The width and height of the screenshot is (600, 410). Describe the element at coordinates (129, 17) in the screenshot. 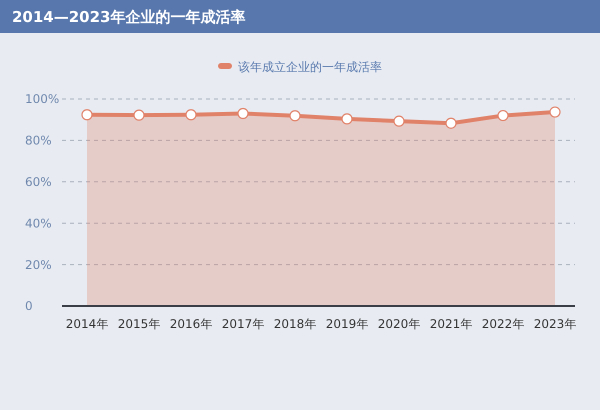

I see `chart-title: 2014—2023年企业的一年成活率` at that location.